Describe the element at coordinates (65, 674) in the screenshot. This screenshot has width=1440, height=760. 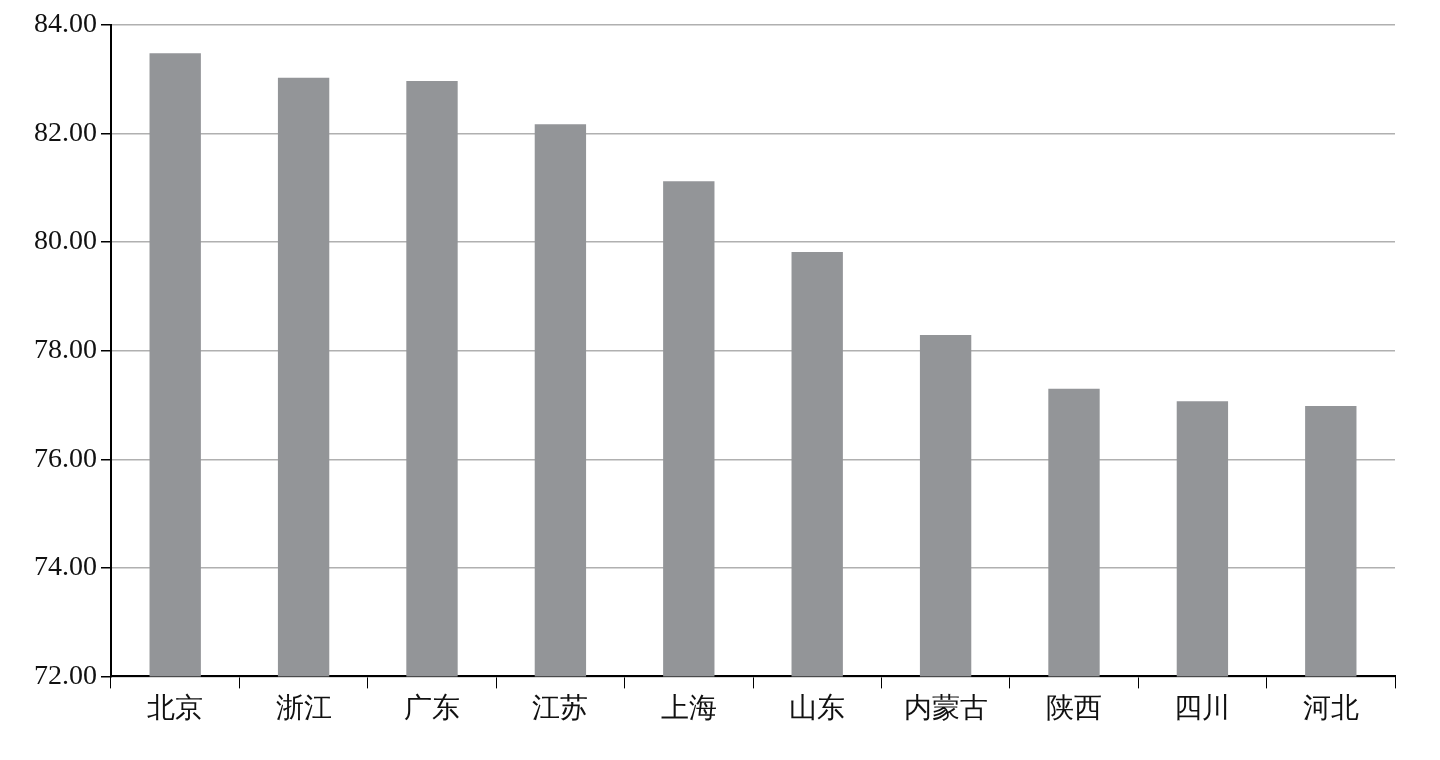
I see `y-tick-label: 72.00` at that location.